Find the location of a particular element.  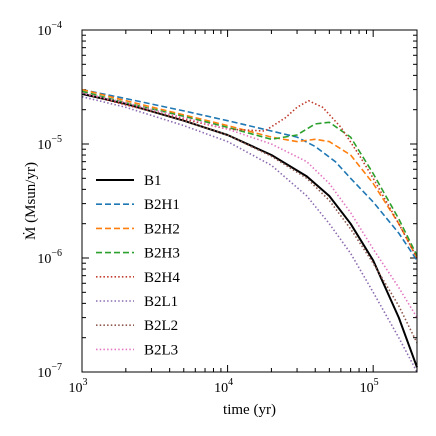

x-tick-label: 10³ is located at coordinates (78, 386).